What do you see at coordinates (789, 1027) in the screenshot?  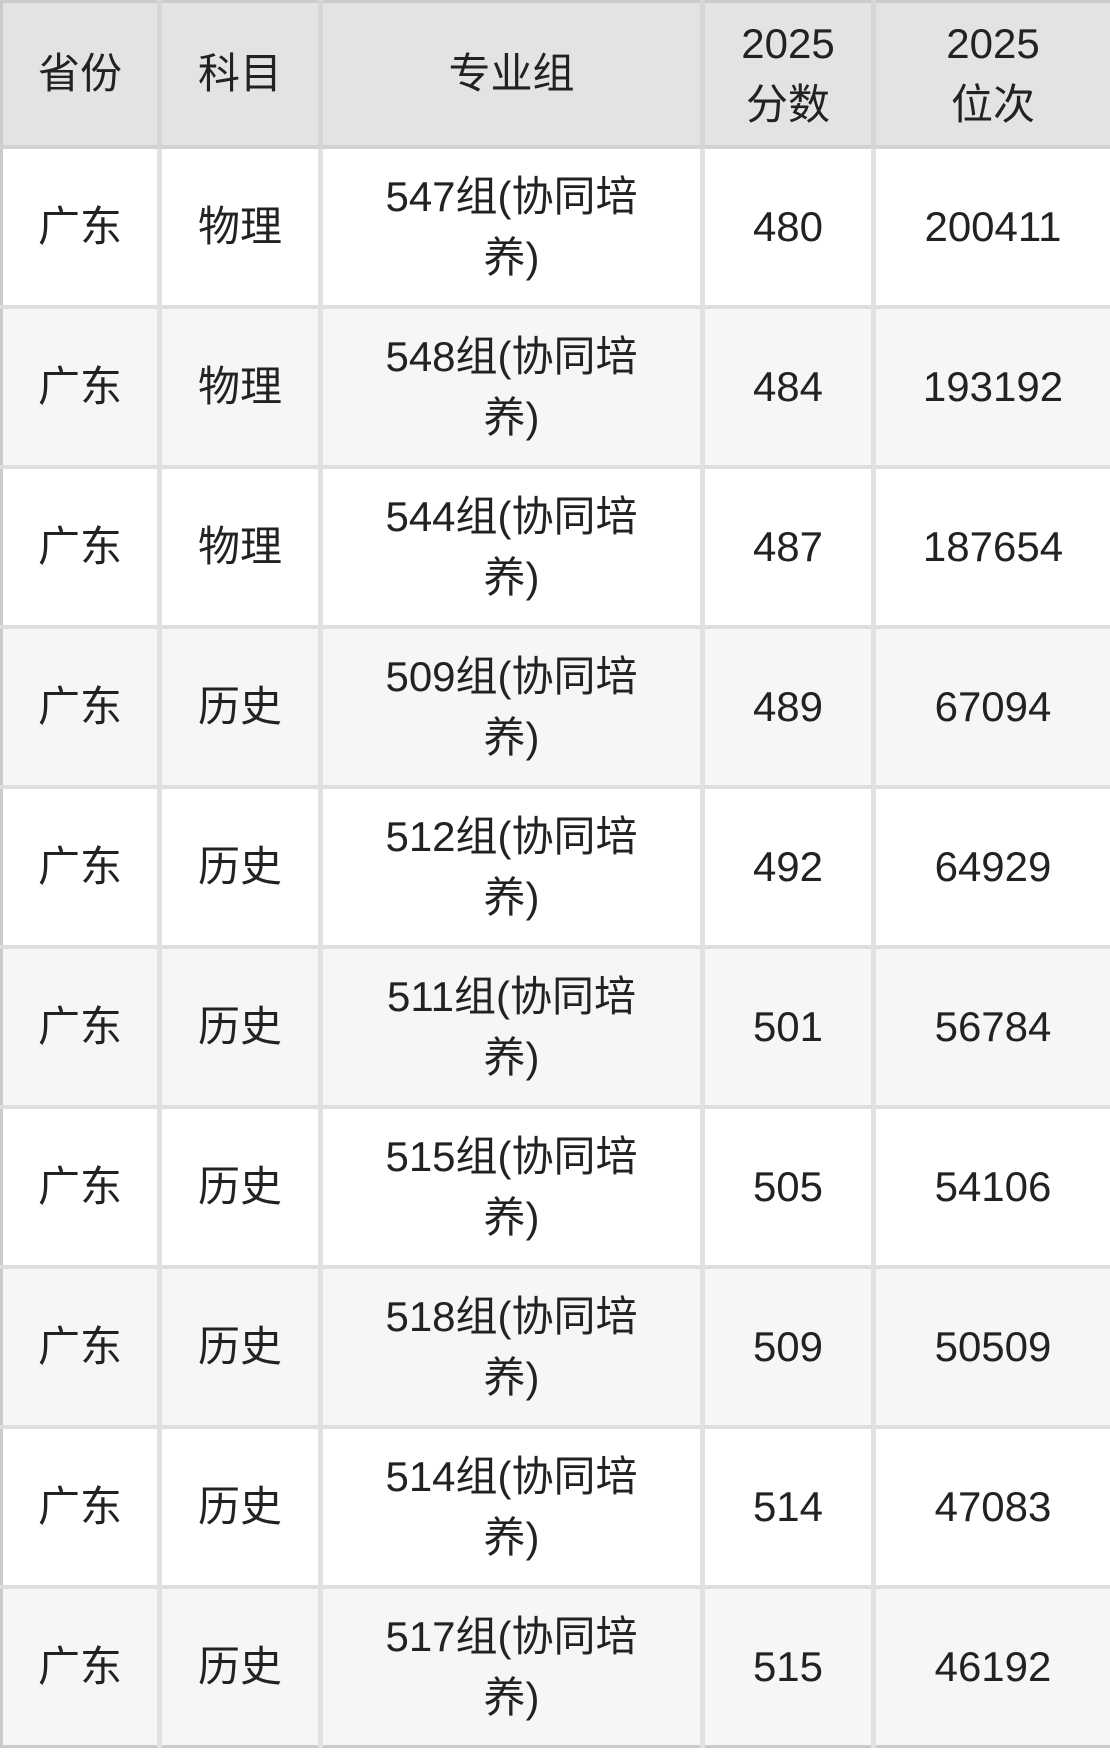 I see `cell-score: 501` at bounding box center [789, 1027].